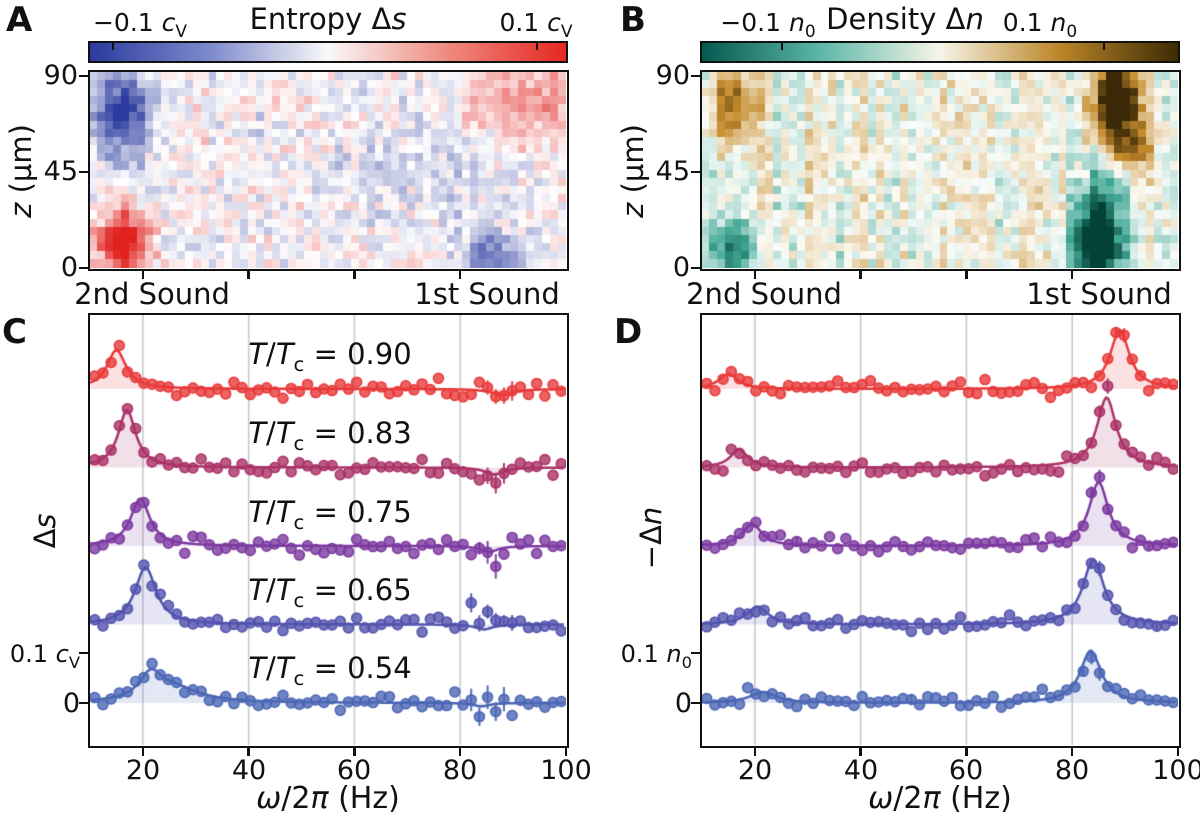  I want to click on d-xtick-100: 100, so click(1176, 770).